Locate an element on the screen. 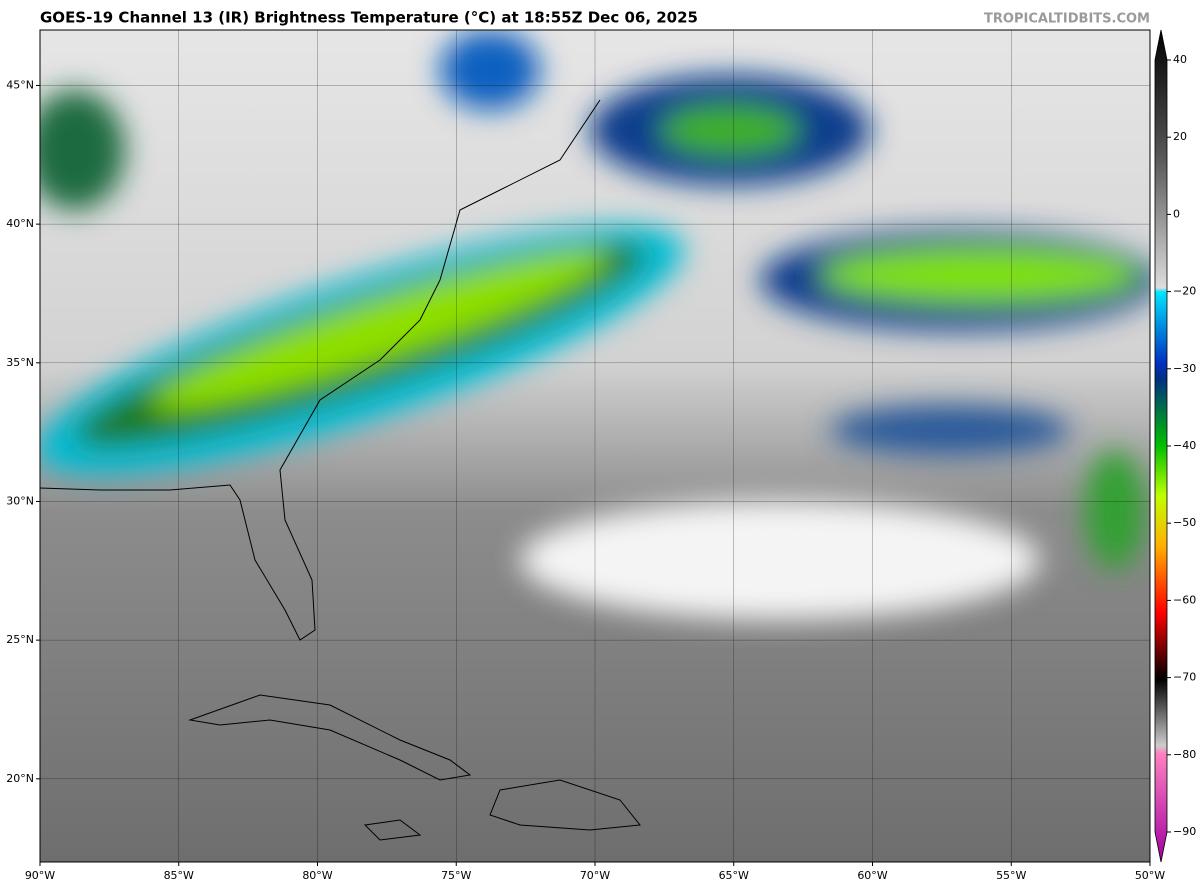  lat-label: 30°N is located at coordinates (20, 500).